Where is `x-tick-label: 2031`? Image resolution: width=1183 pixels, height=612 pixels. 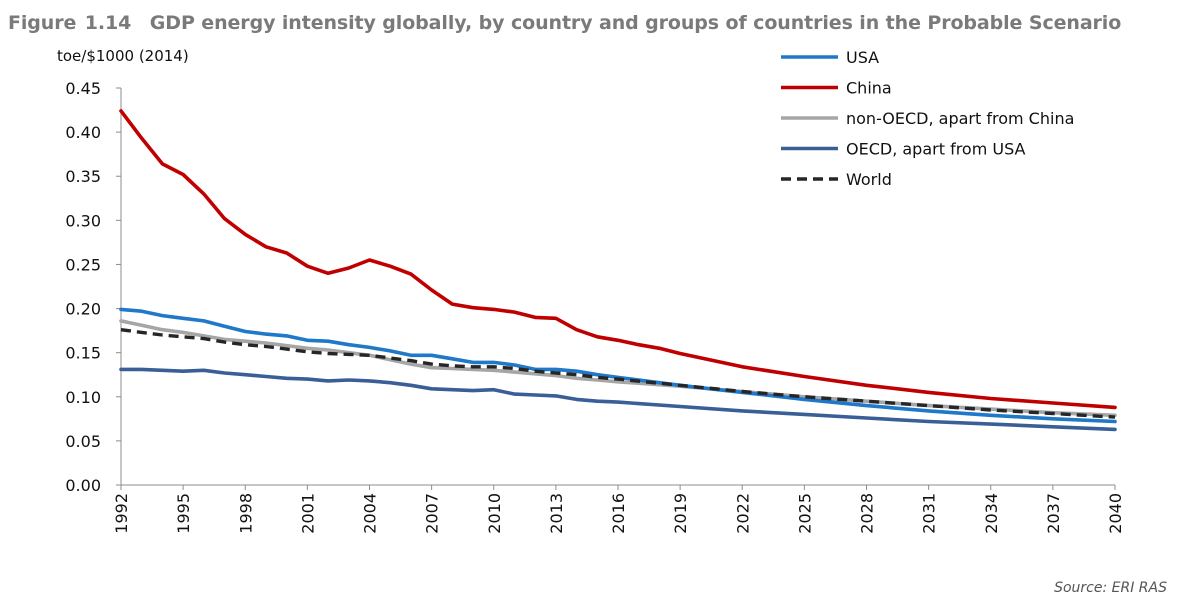
x-tick-label: 2031 is located at coordinates (929, 513).